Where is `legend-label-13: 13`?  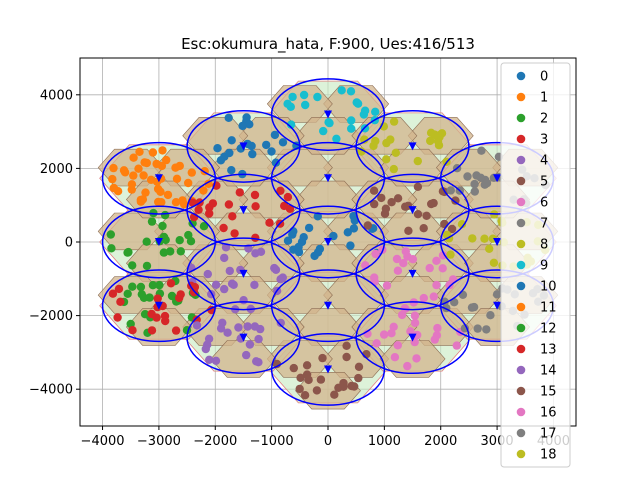 legend-label-13: 13 is located at coordinates (548, 350).